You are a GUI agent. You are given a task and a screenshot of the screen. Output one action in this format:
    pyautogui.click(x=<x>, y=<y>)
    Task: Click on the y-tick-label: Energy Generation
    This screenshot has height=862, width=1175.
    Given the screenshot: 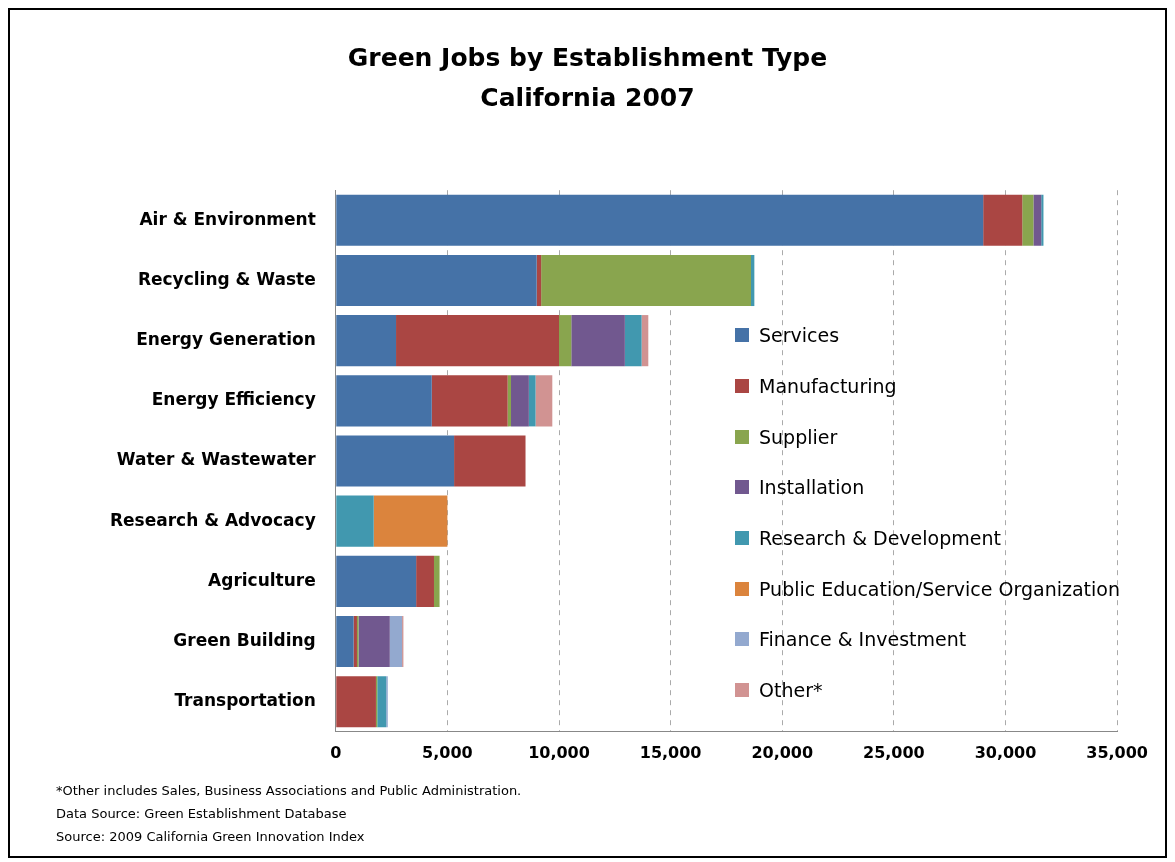 What is the action you would take?
    pyautogui.click(x=226, y=339)
    